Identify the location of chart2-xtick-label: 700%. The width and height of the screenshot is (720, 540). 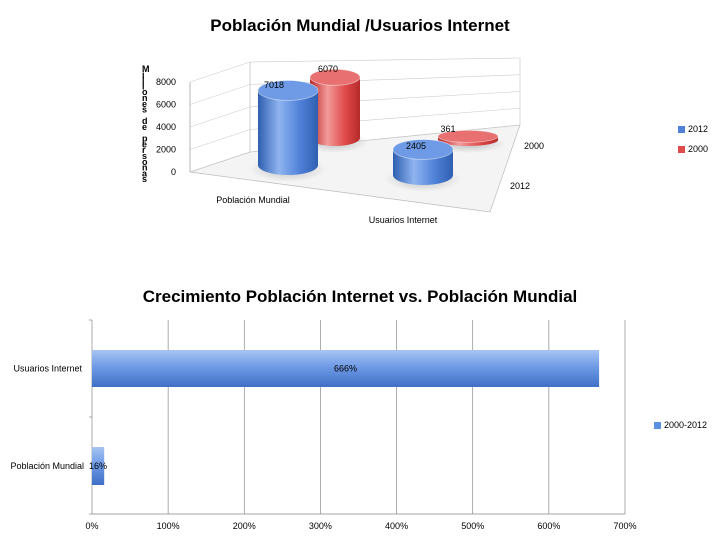
(624, 526).